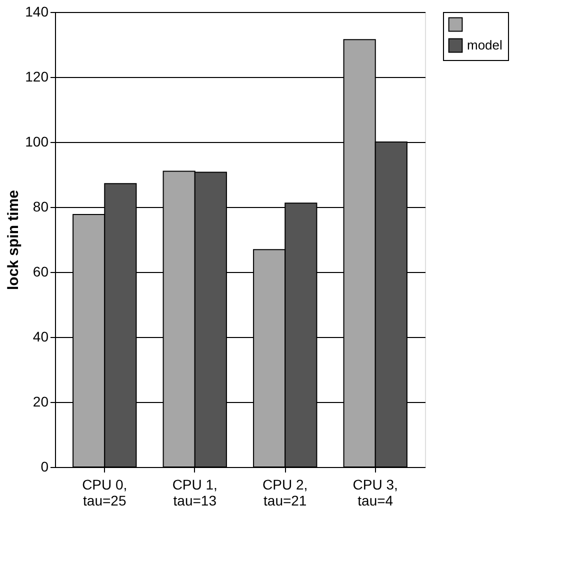  I want to click on y-tick-label: 100, so click(37, 142).